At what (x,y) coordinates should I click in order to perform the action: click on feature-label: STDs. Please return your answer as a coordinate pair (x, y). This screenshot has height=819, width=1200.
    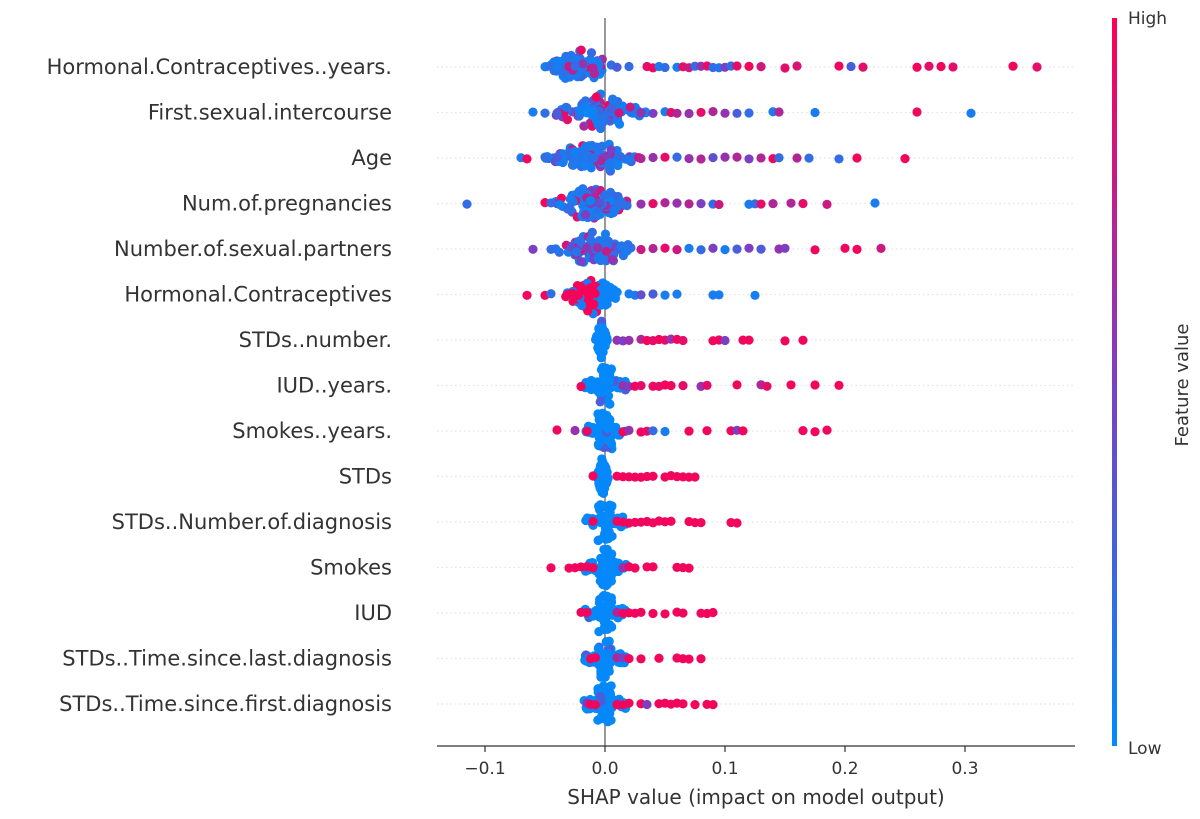
    Looking at the image, I should click on (365, 477).